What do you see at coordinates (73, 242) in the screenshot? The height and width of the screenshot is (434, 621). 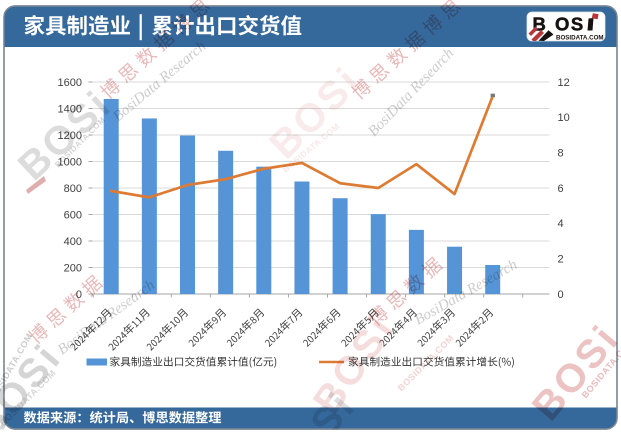 I see `svg-text: 400` at bounding box center [73, 242].